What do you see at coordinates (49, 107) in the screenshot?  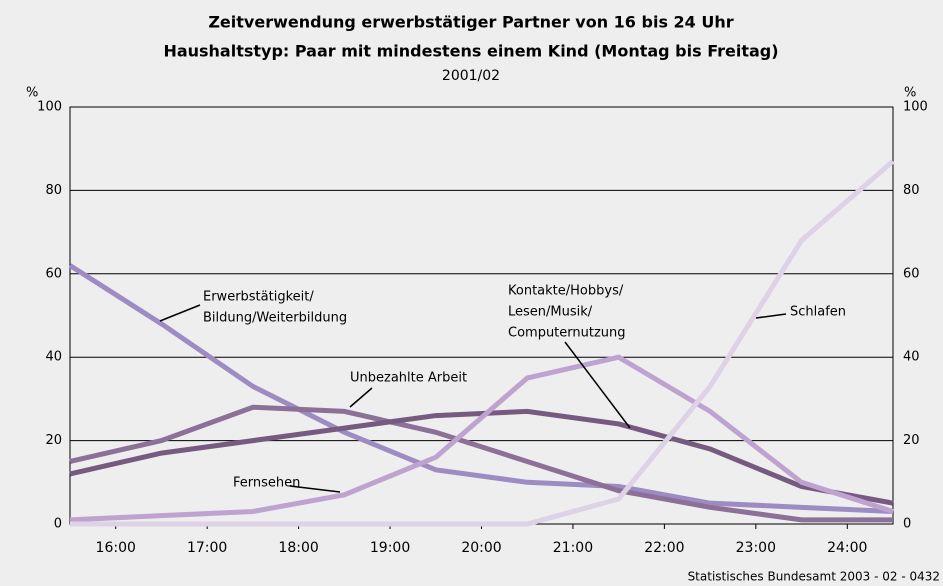 I see `y-tick-label: 100` at bounding box center [49, 107].